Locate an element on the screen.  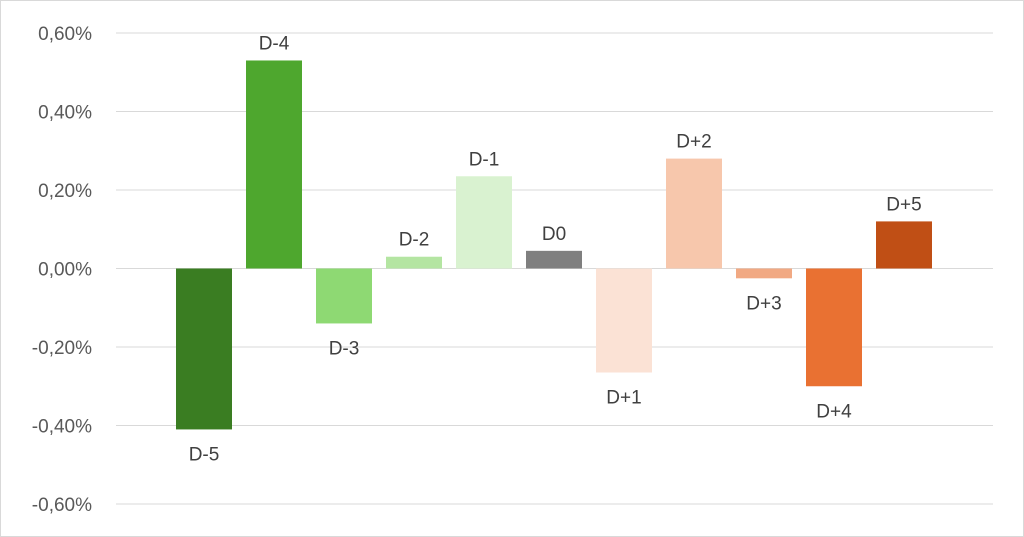
bar-label: D+3 is located at coordinates (763, 303).